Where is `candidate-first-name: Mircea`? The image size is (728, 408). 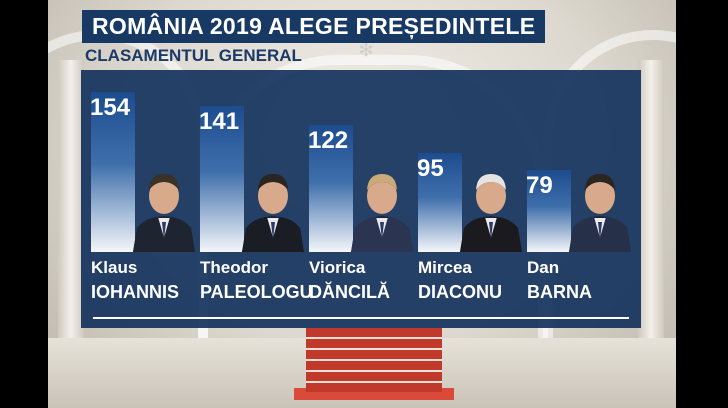
candidate-first-name: Mircea is located at coordinates (445, 267).